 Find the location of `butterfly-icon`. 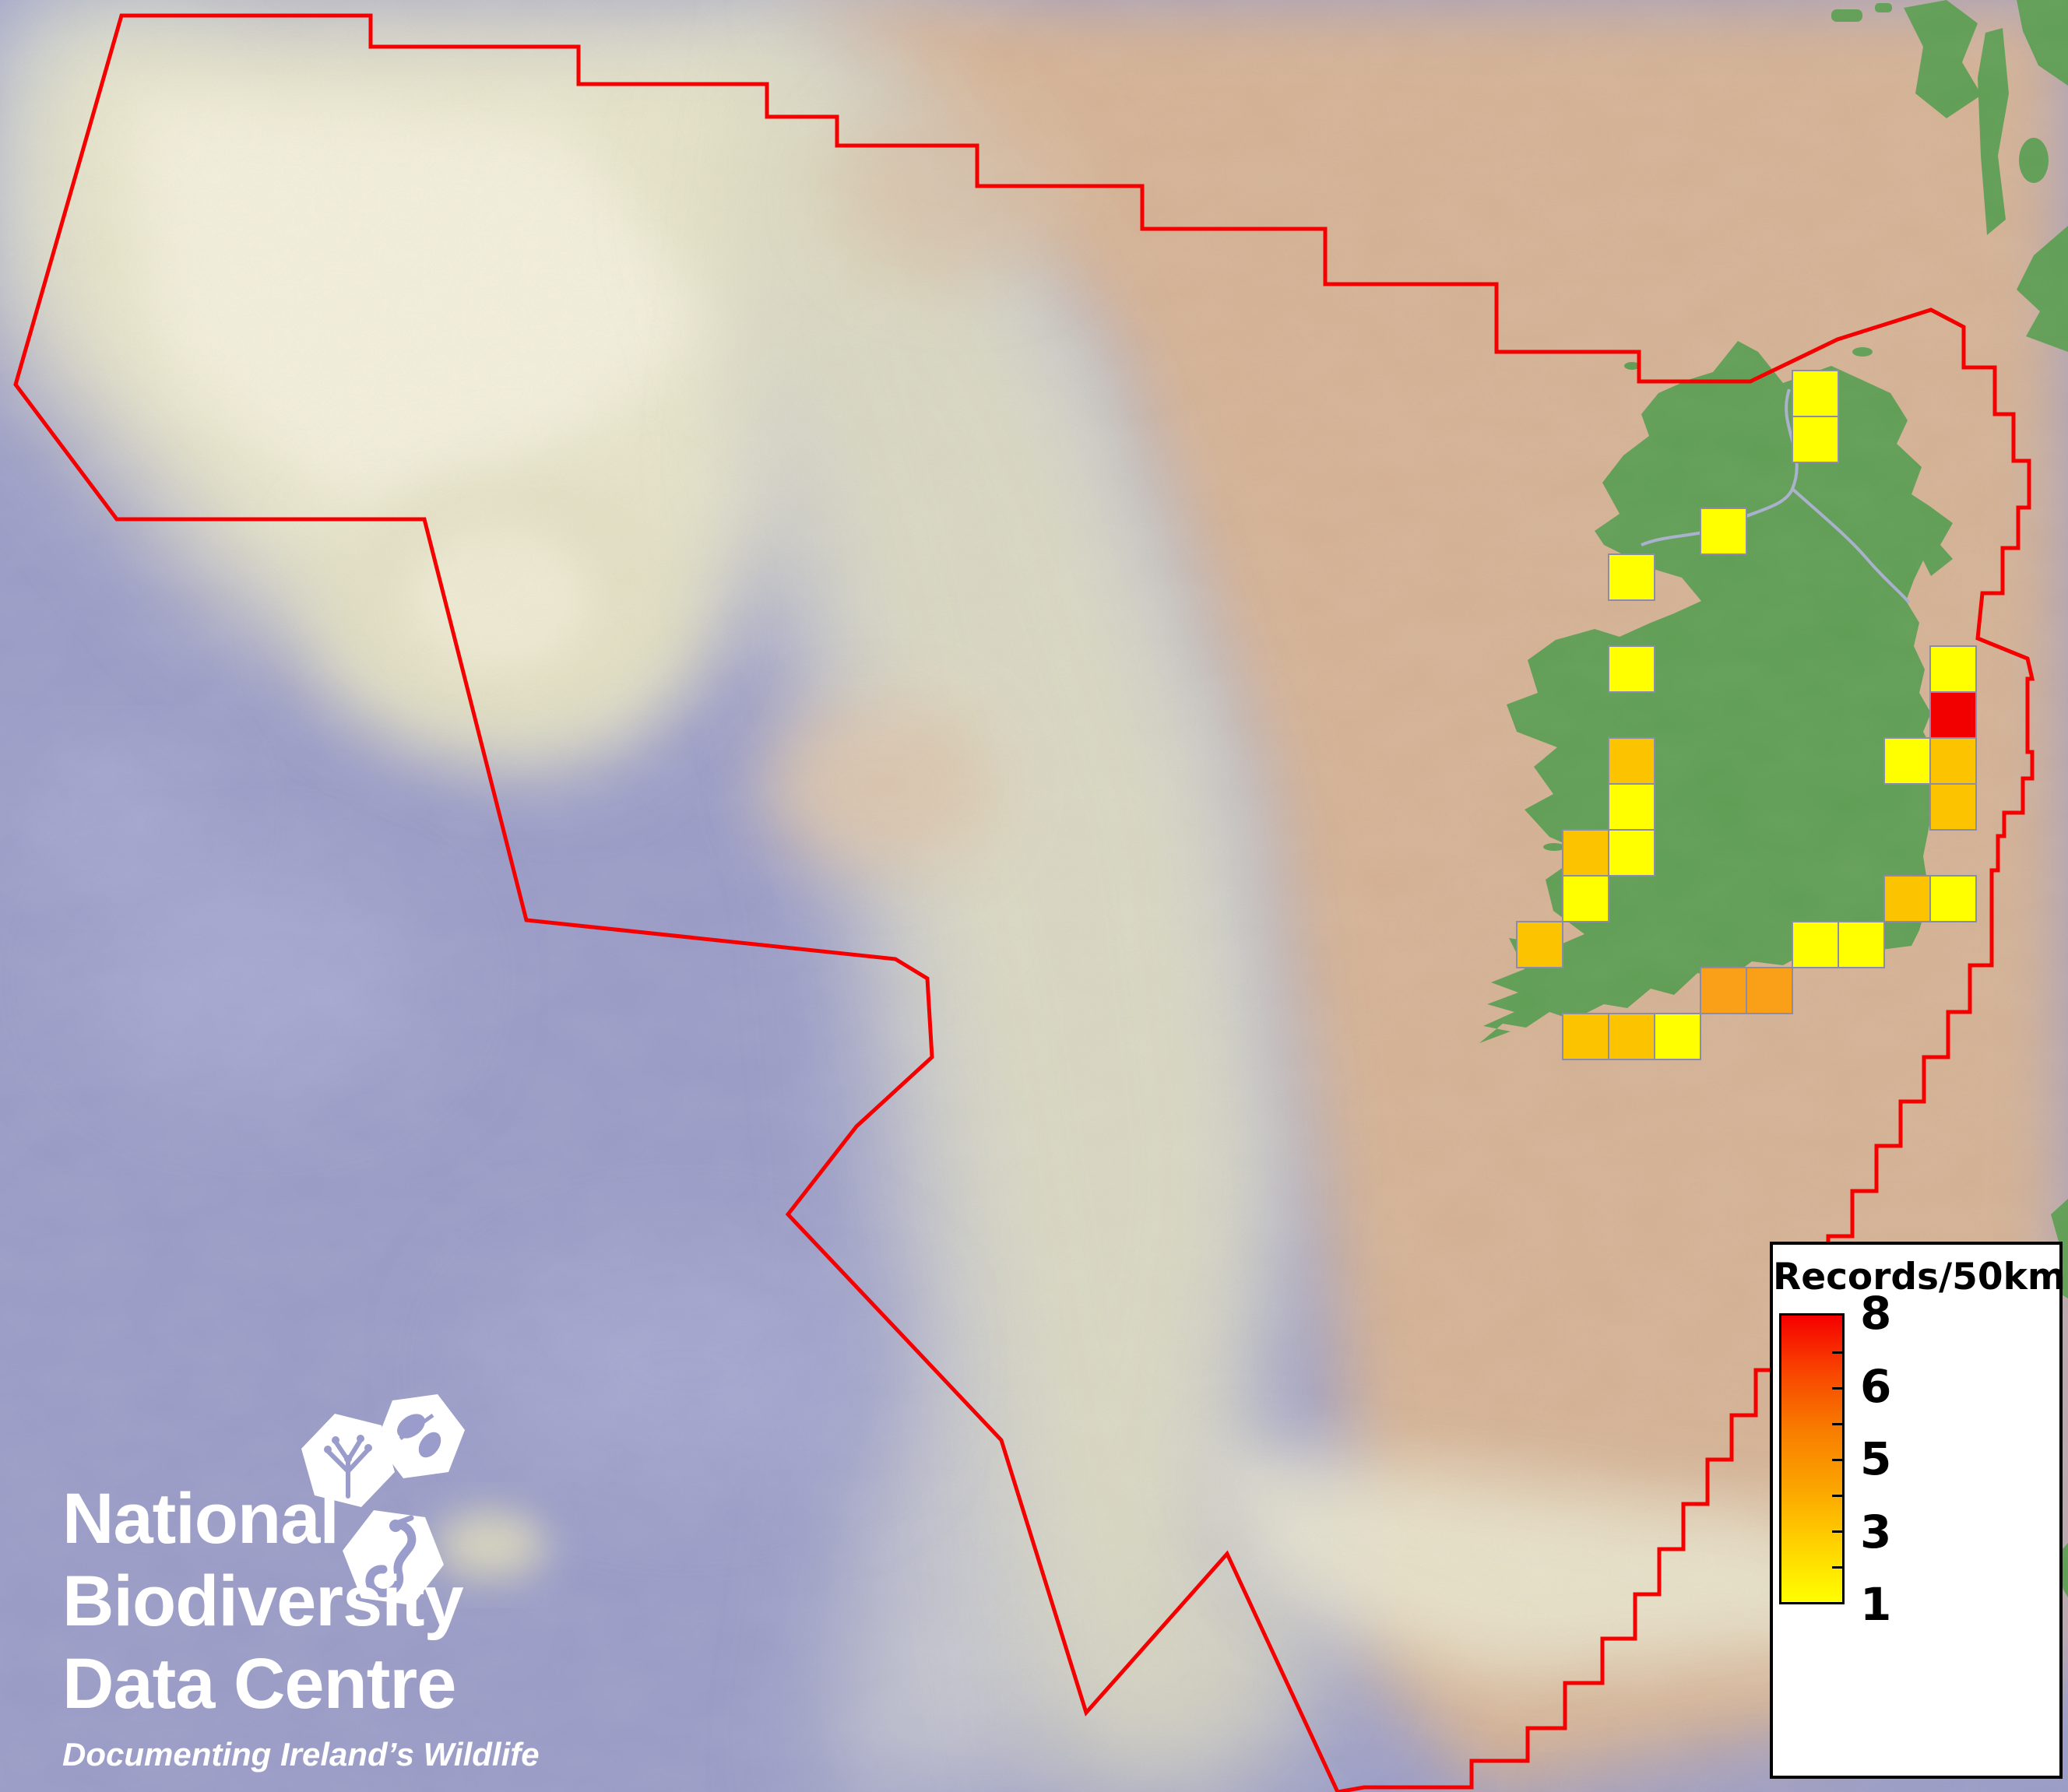

butterfly-icon is located at coordinates (418, 1435).